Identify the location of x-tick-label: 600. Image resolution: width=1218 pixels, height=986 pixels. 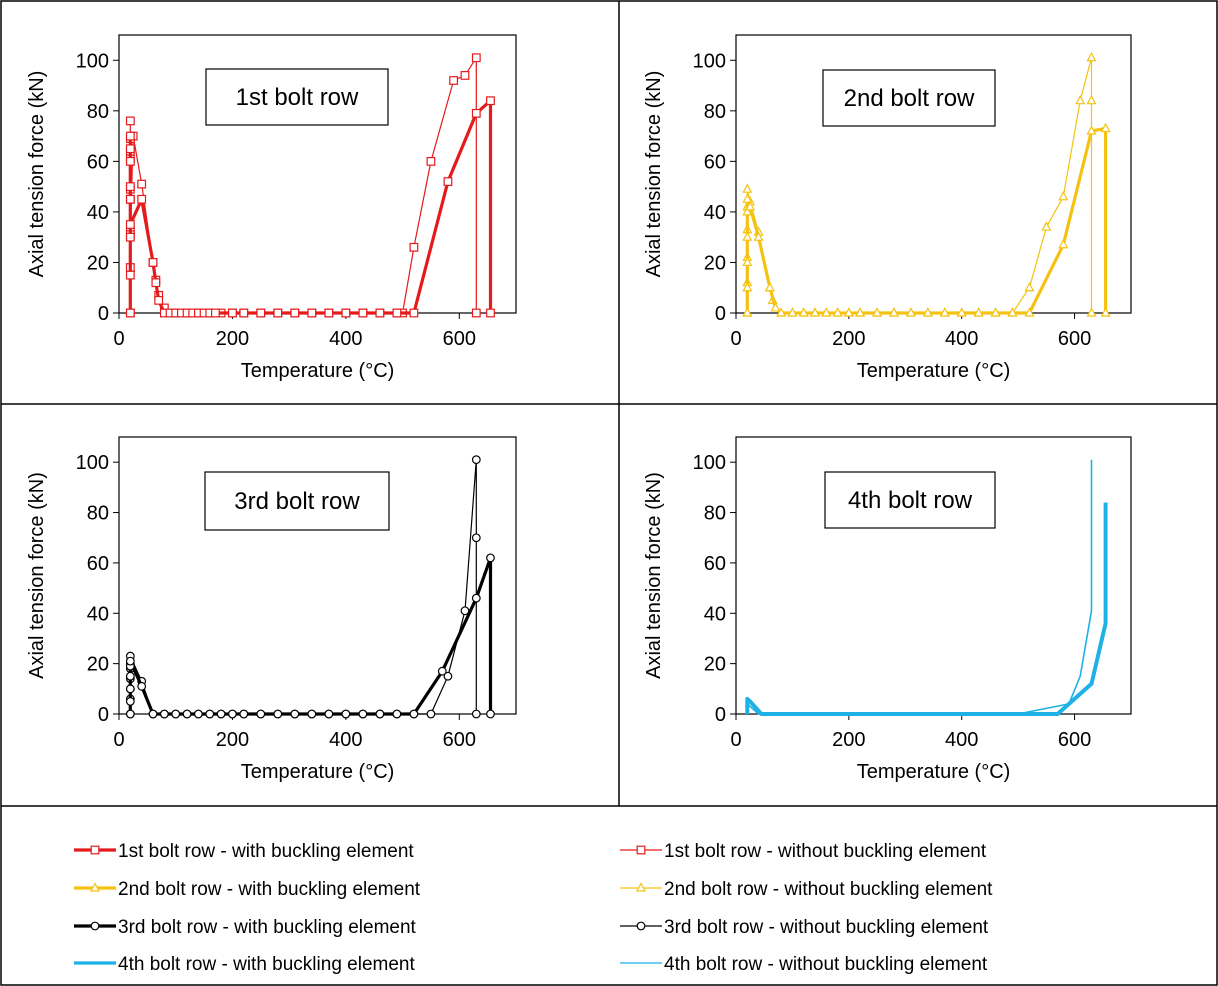
(459, 339).